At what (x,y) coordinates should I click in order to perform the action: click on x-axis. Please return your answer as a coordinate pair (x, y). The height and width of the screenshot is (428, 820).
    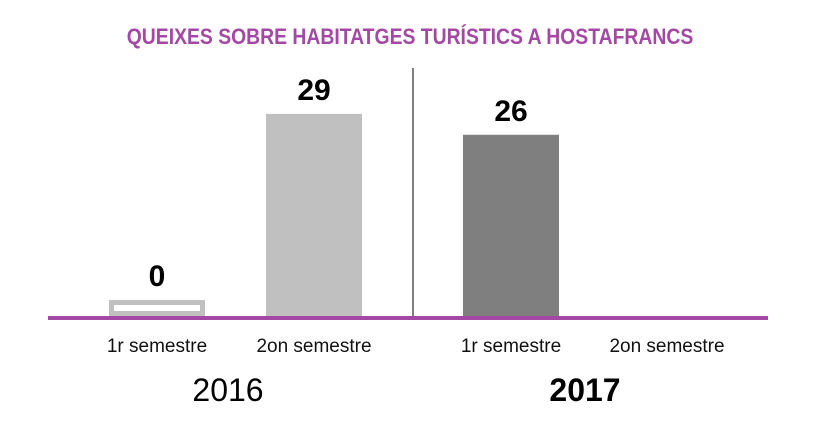
    Looking at the image, I should click on (408, 318).